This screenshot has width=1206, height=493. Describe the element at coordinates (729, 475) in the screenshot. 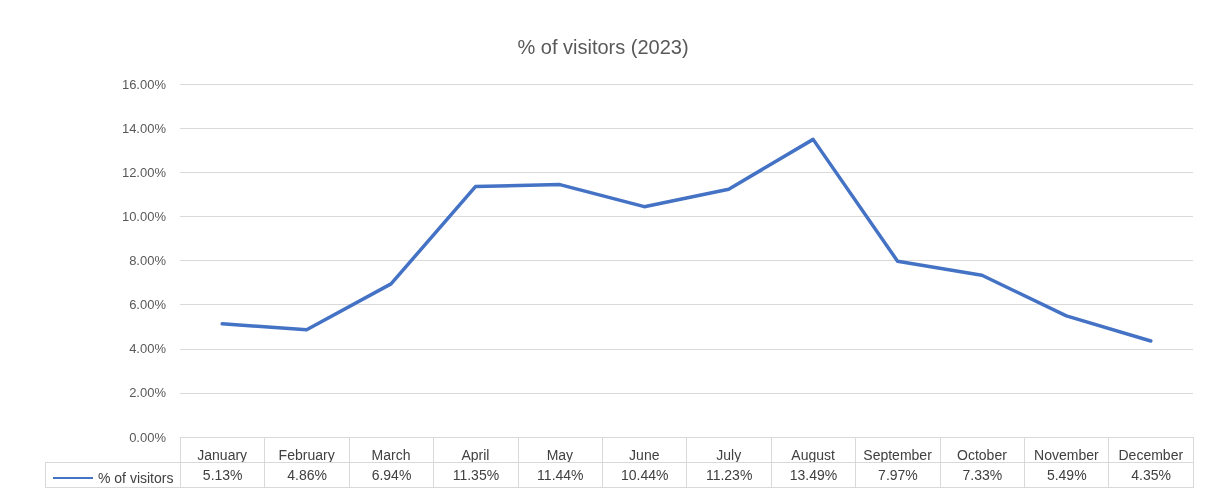

I see `data-label: 11.23%` at that location.